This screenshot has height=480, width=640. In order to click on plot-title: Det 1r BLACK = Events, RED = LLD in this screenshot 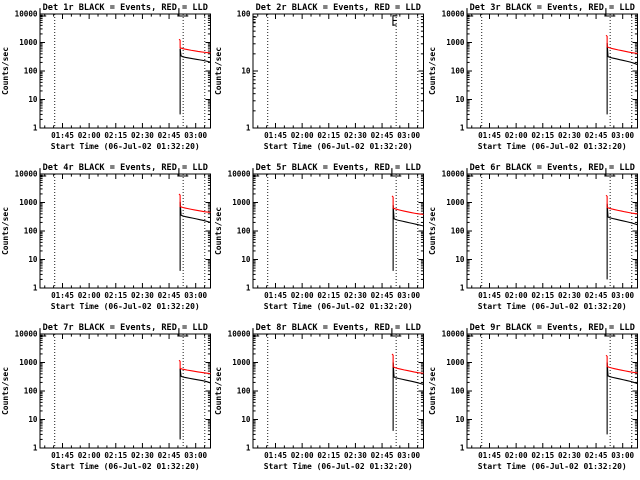, I will do `click(125, 8)`.